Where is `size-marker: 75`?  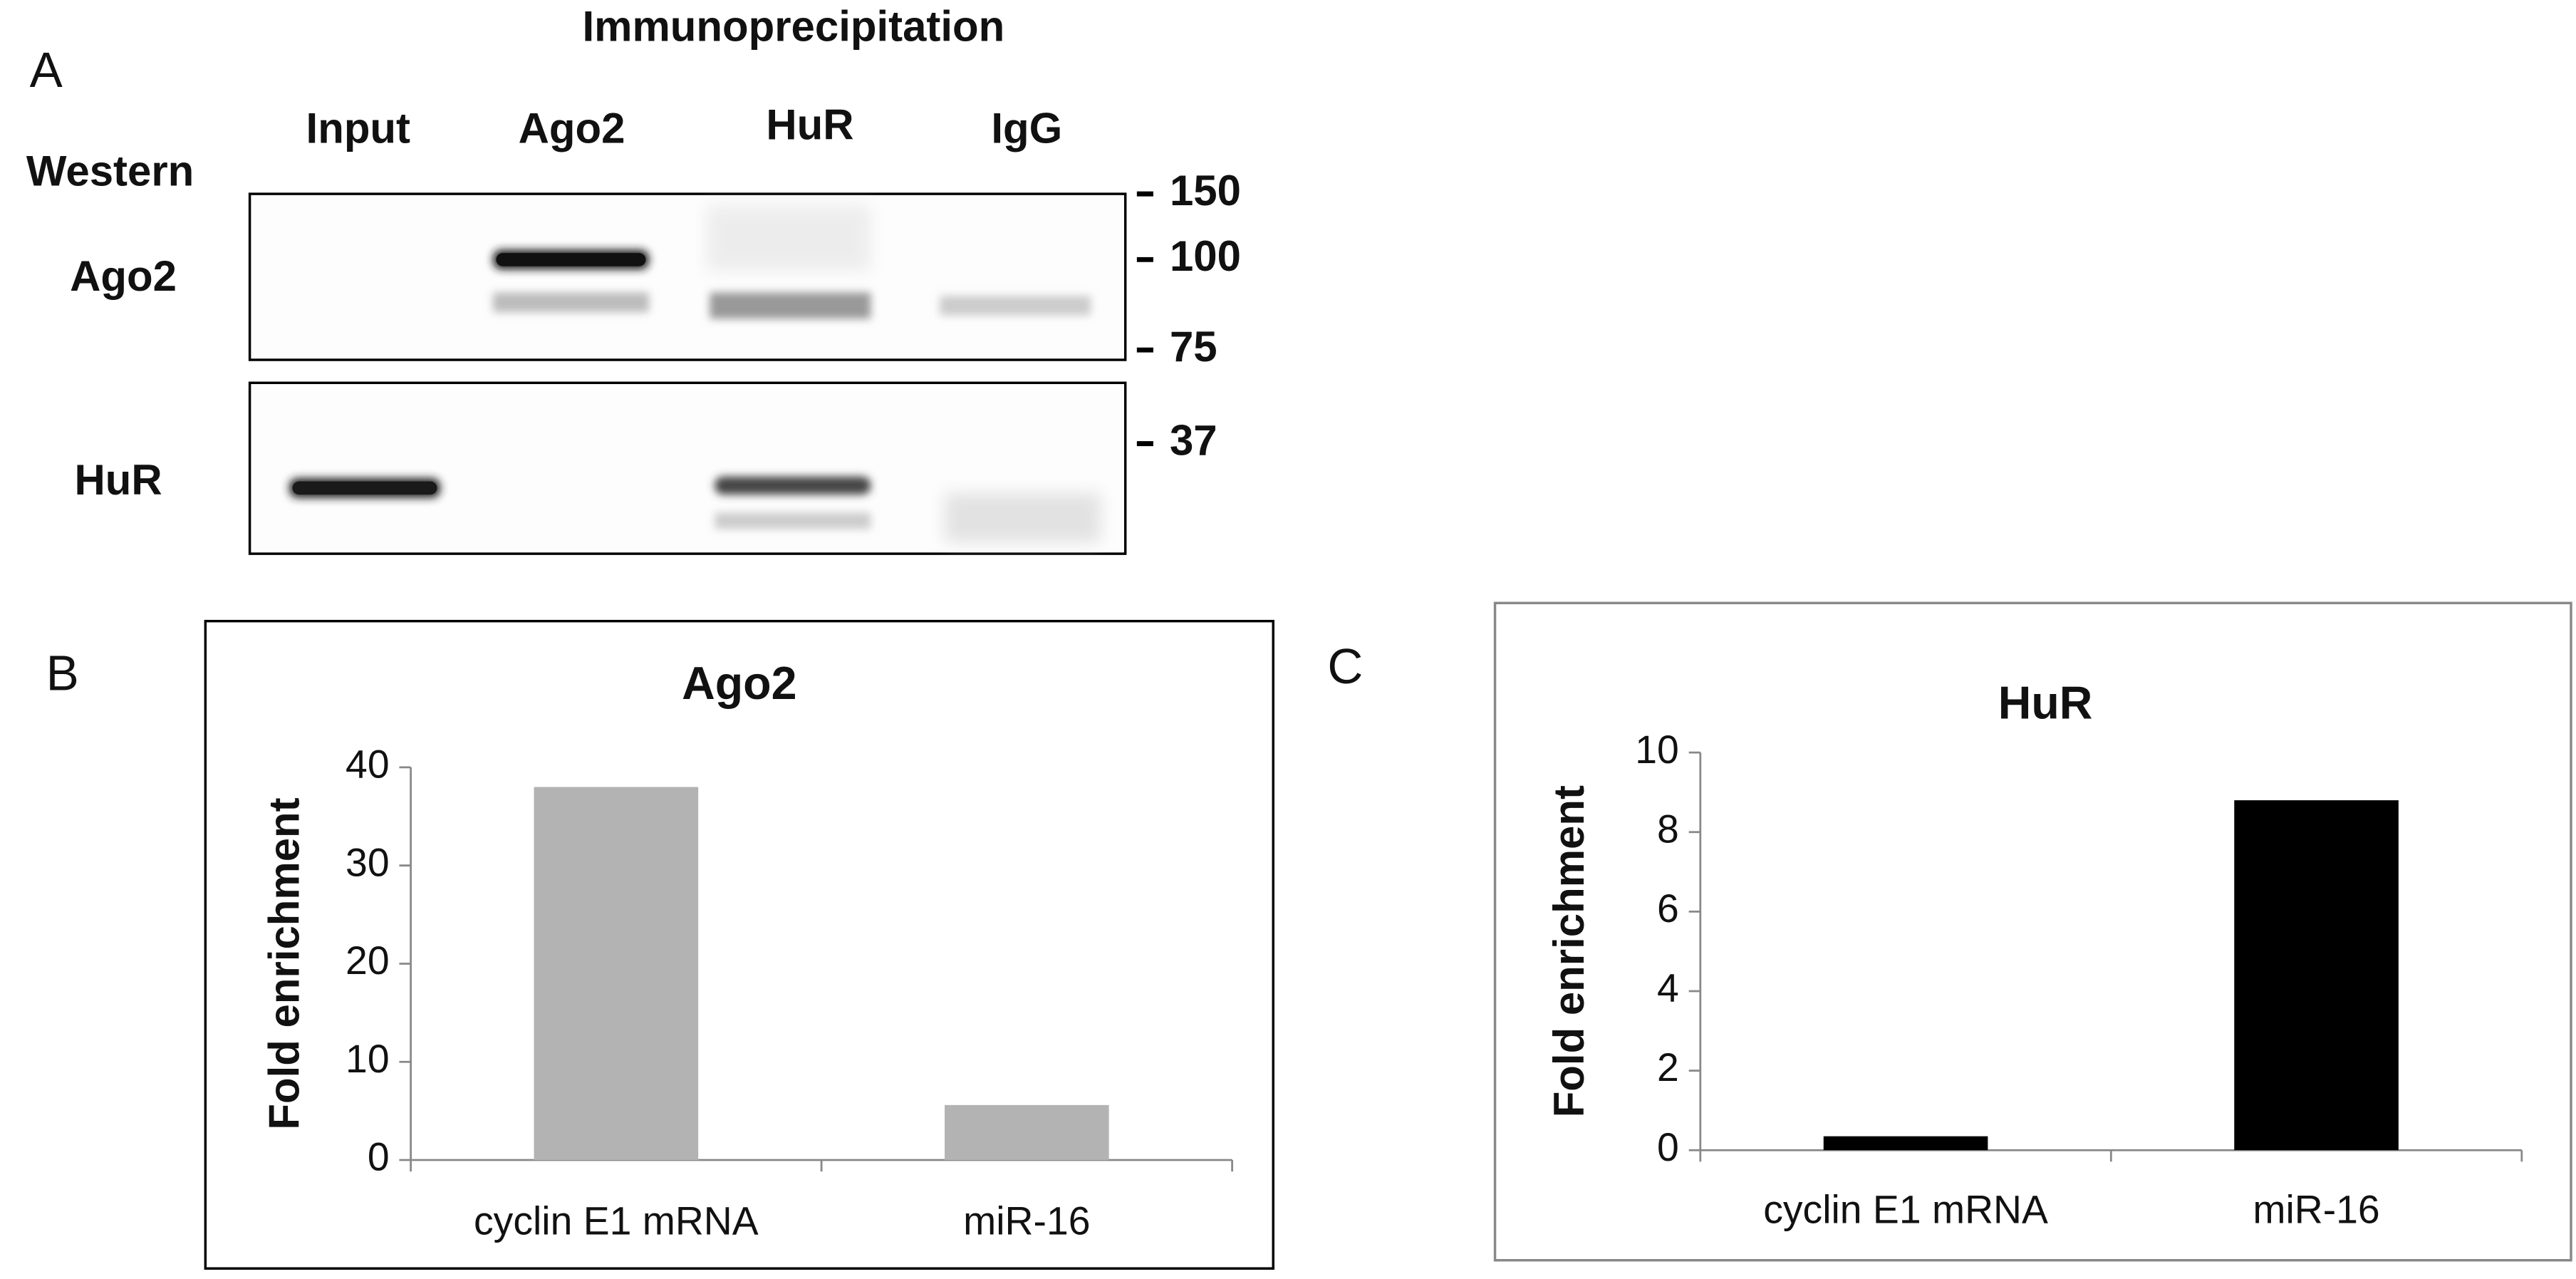 size-marker: 75 is located at coordinates (1193, 347).